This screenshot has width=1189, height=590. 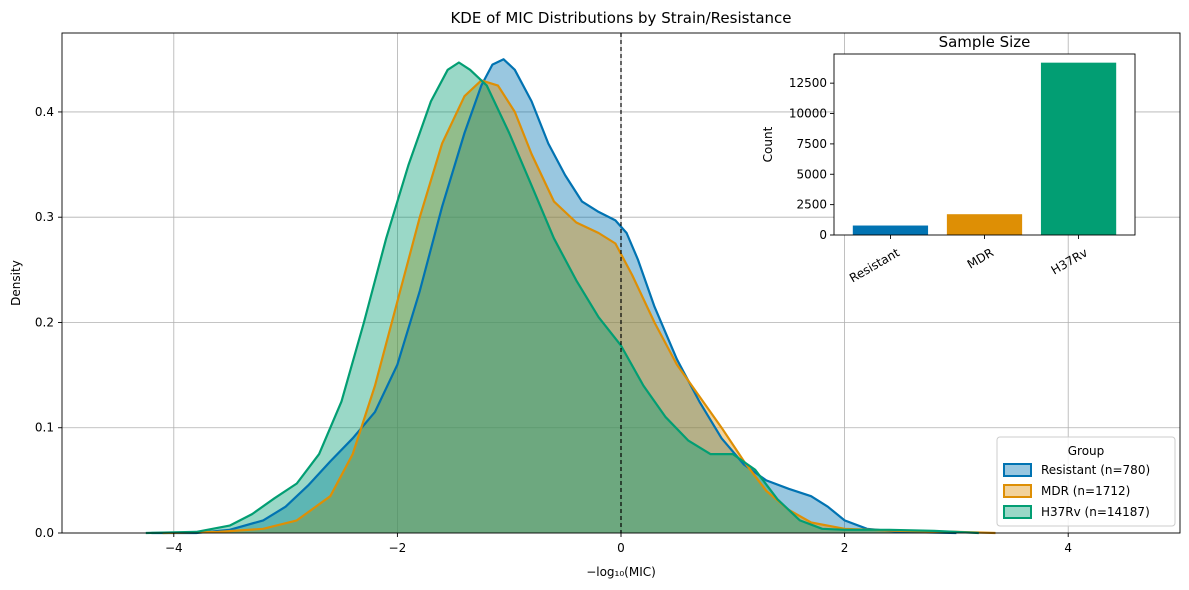 I want to click on inset-bars, so click(x=984, y=149).